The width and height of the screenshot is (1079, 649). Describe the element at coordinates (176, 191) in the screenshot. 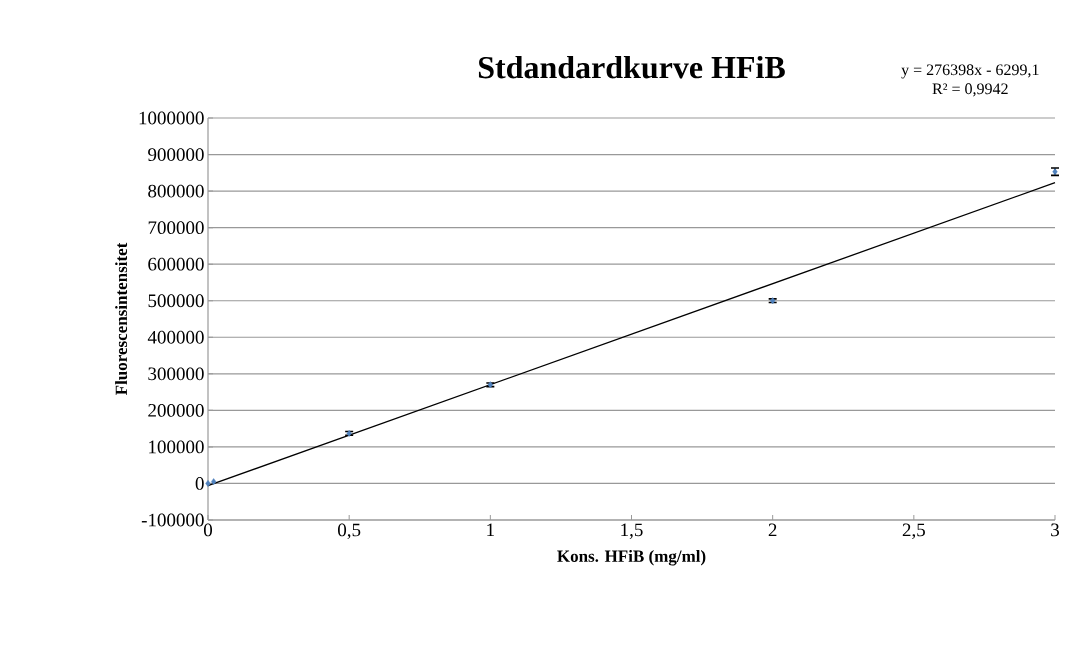

I see `y-tick-label: 800000` at that location.